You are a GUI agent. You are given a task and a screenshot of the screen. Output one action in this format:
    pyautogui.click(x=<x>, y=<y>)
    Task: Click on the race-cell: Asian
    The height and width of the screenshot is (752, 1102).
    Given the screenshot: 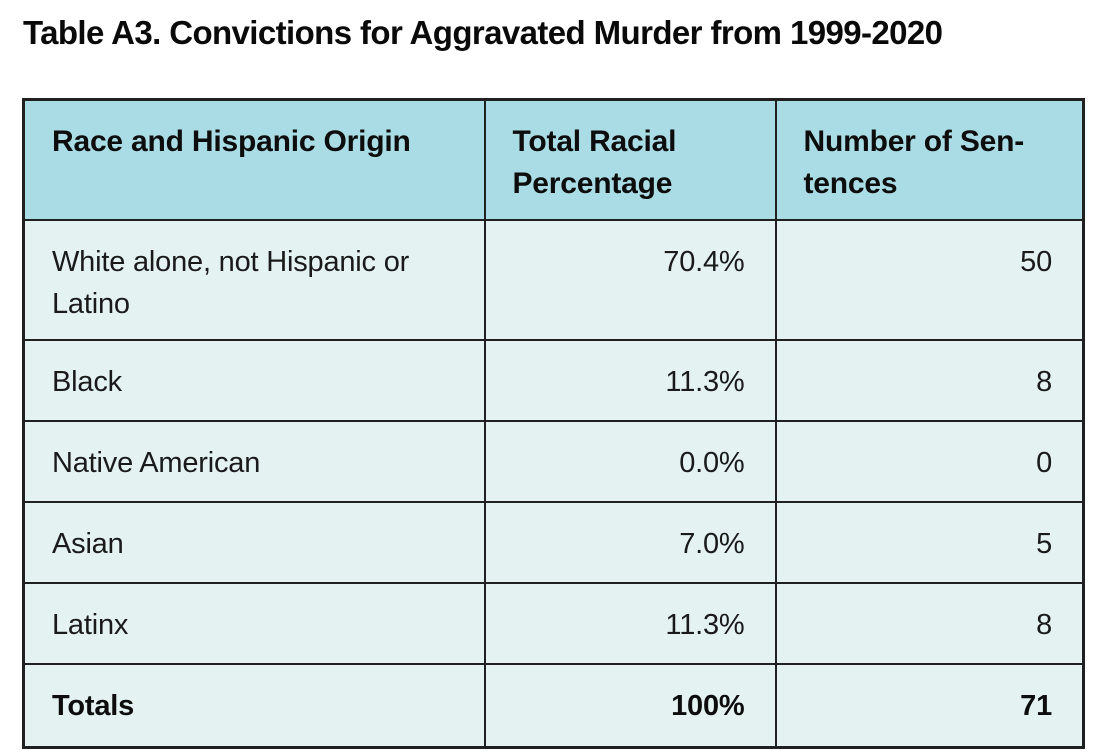 What is the action you would take?
    pyautogui.click(x=254, y=542)
    